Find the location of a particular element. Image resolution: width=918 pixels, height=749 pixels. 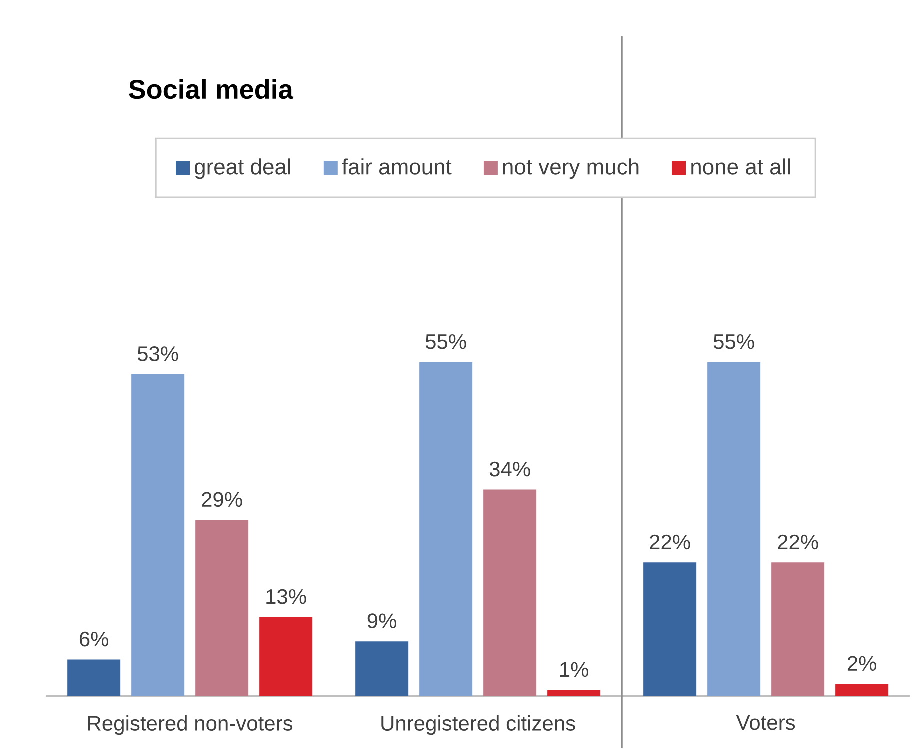

legend-label: not very much is located at coordinates (571, 169).